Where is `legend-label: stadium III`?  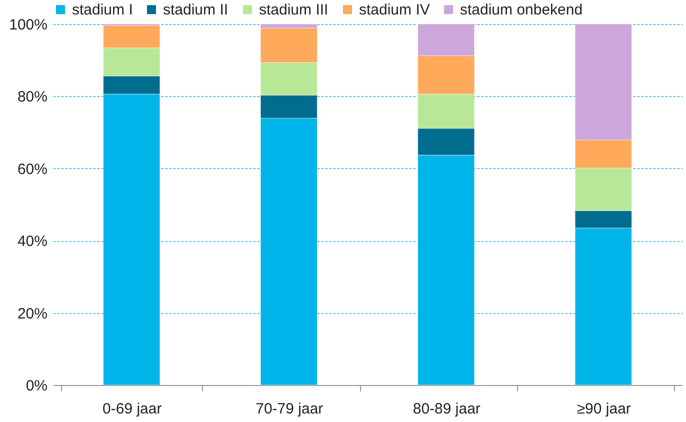
legend-label: stadium III is located at coordinates (293, 10).